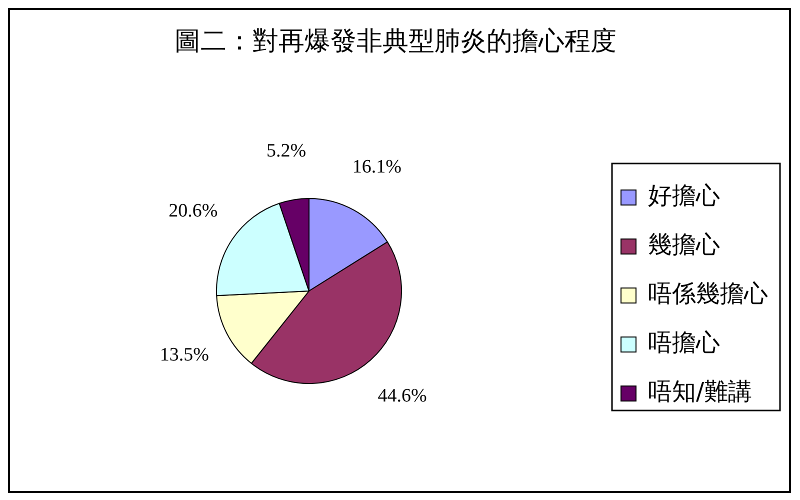 This screenshot has width=800, height=500. I want to click on legend-label: 好擔心, so click(684, 196).